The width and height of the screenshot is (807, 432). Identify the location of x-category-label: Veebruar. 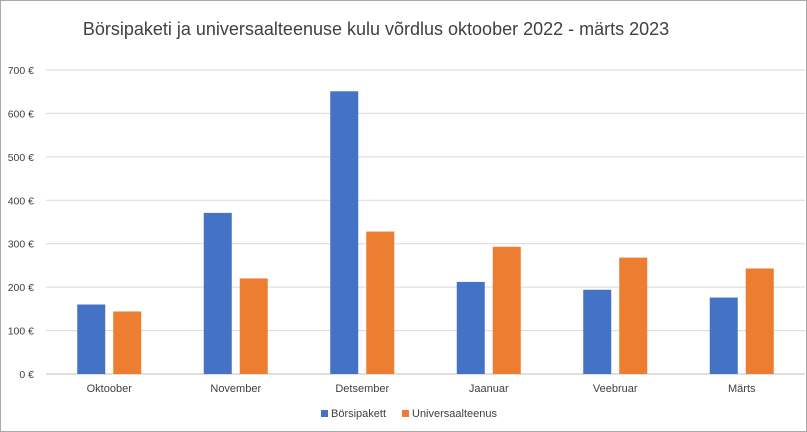
(615, 389).